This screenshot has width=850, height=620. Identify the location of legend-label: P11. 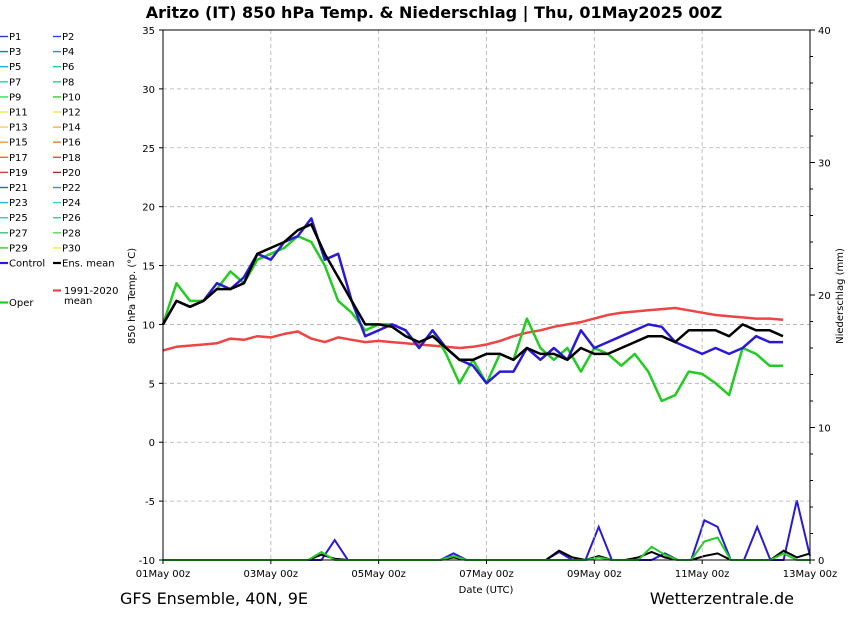
(18, 113).